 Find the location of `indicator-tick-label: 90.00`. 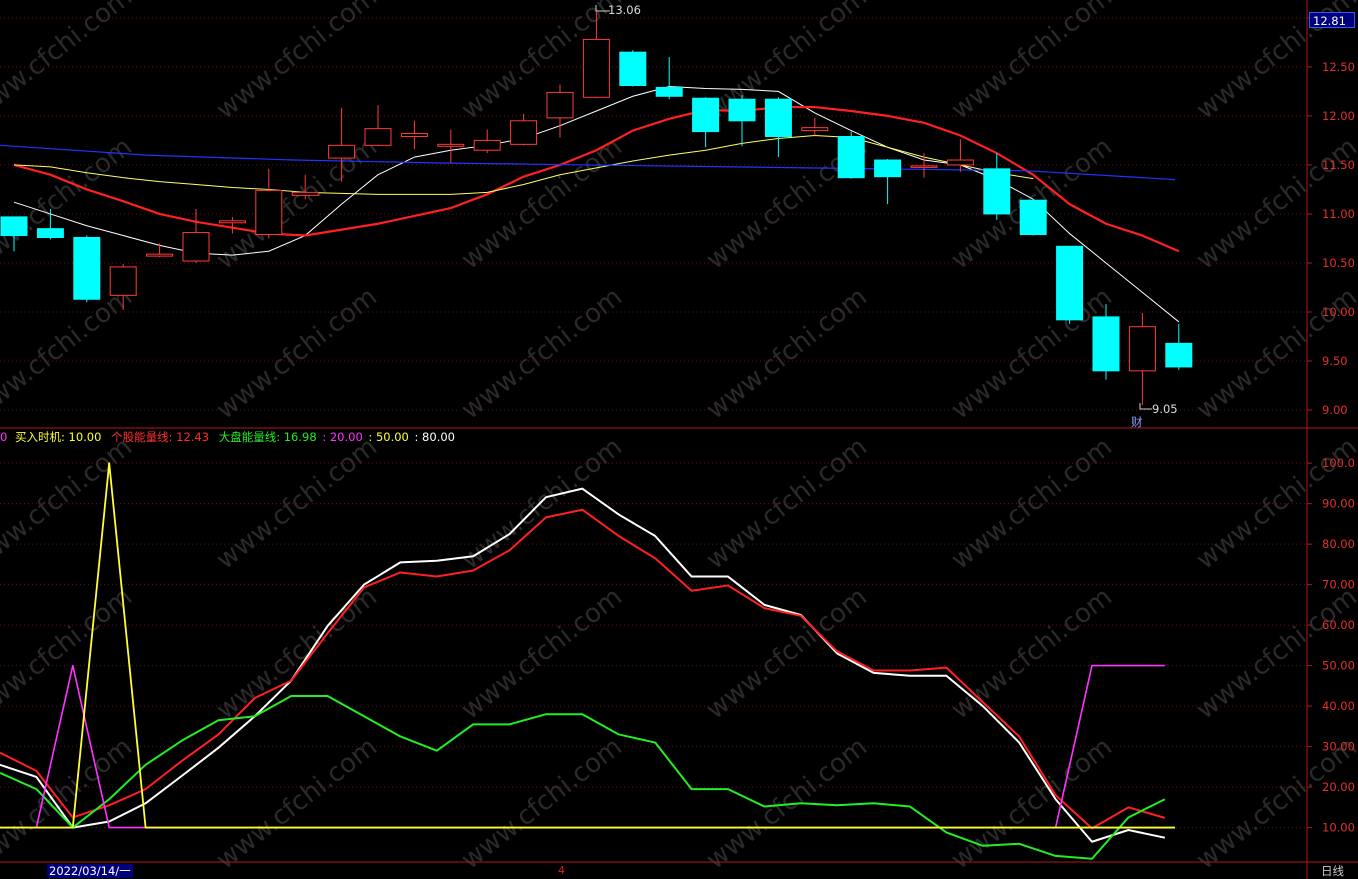

indicator-tick-label: 90.00 is located at coordinates (1338, 504).